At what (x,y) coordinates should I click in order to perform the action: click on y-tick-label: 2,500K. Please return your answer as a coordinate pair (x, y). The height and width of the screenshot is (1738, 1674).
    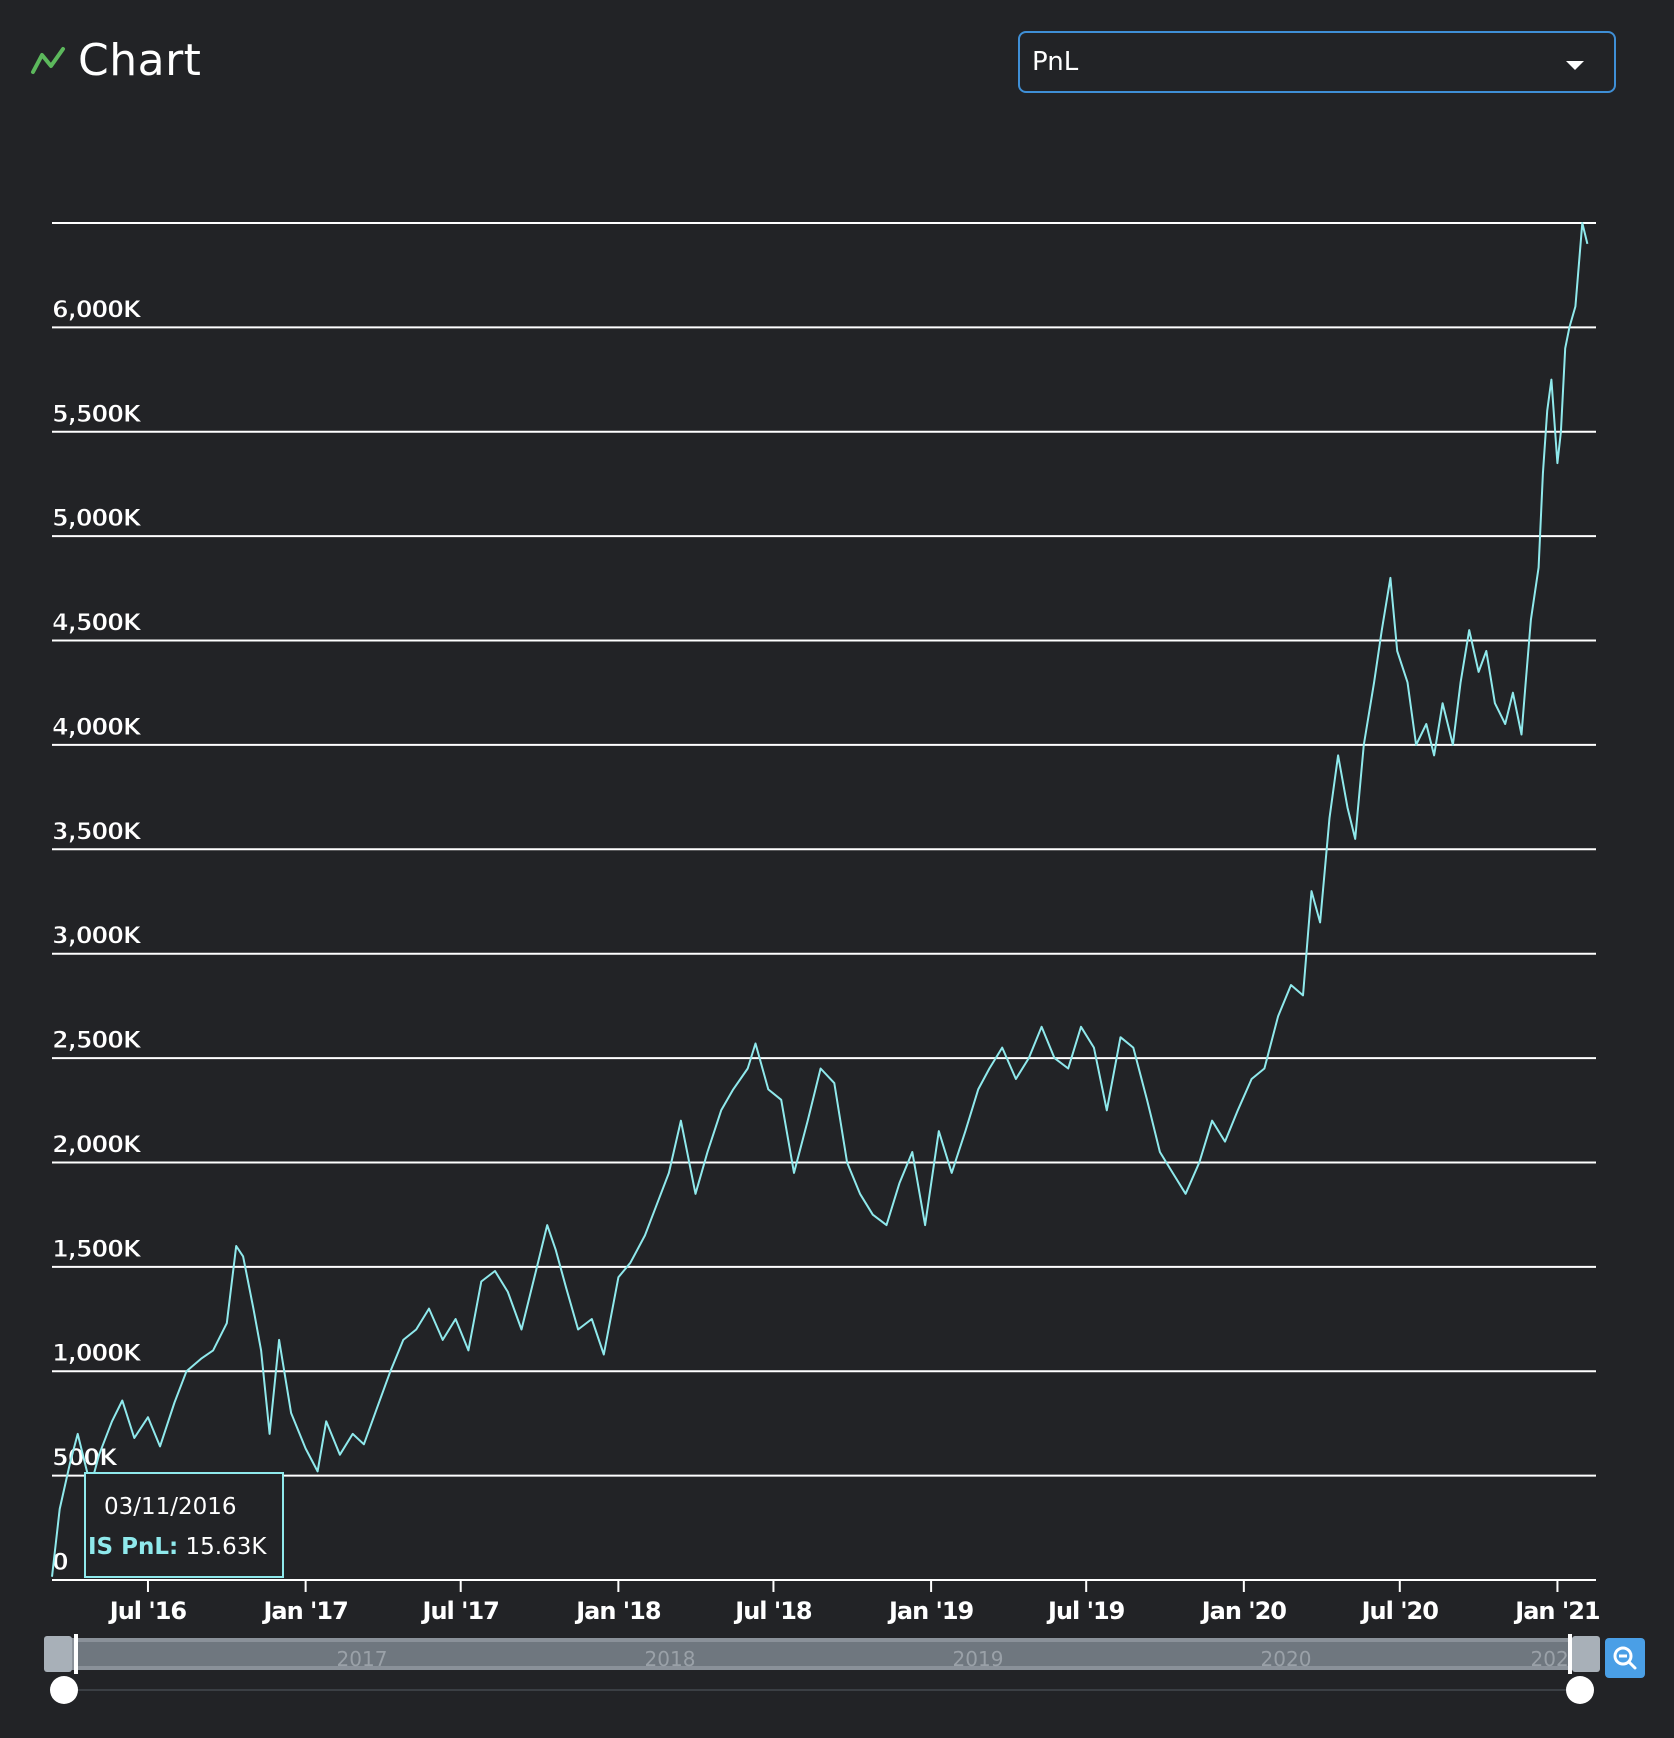
    Looking at the image, I should click on (97, 1040).